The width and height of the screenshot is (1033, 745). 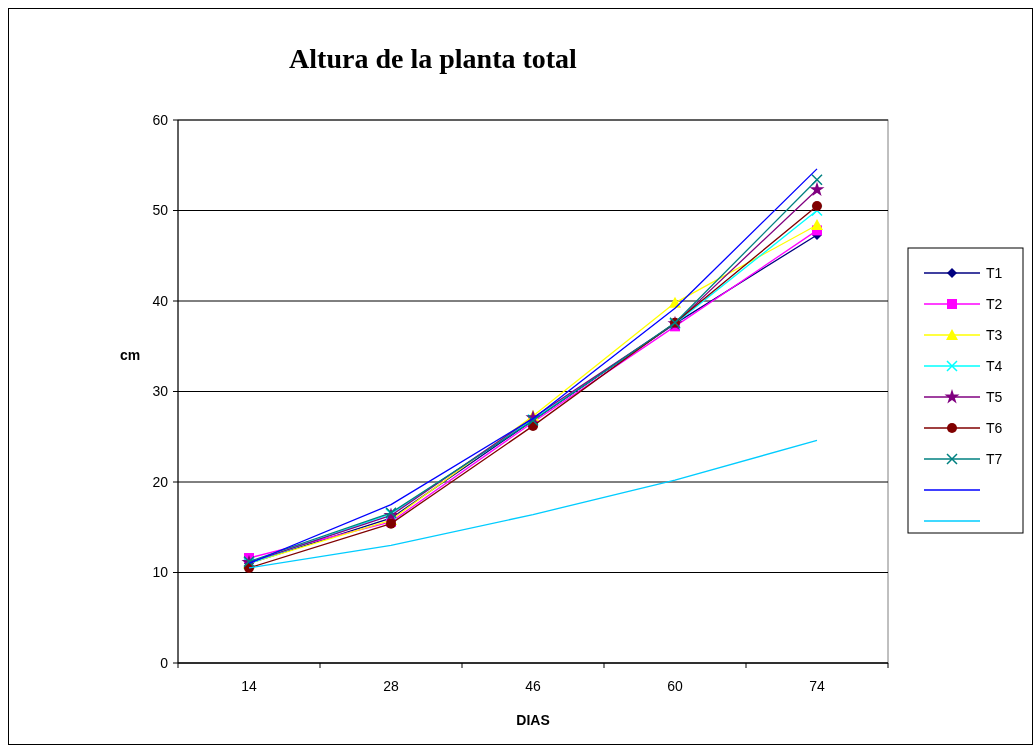 I want to click on y-axis-title: cm, so click(x=130, y=355).